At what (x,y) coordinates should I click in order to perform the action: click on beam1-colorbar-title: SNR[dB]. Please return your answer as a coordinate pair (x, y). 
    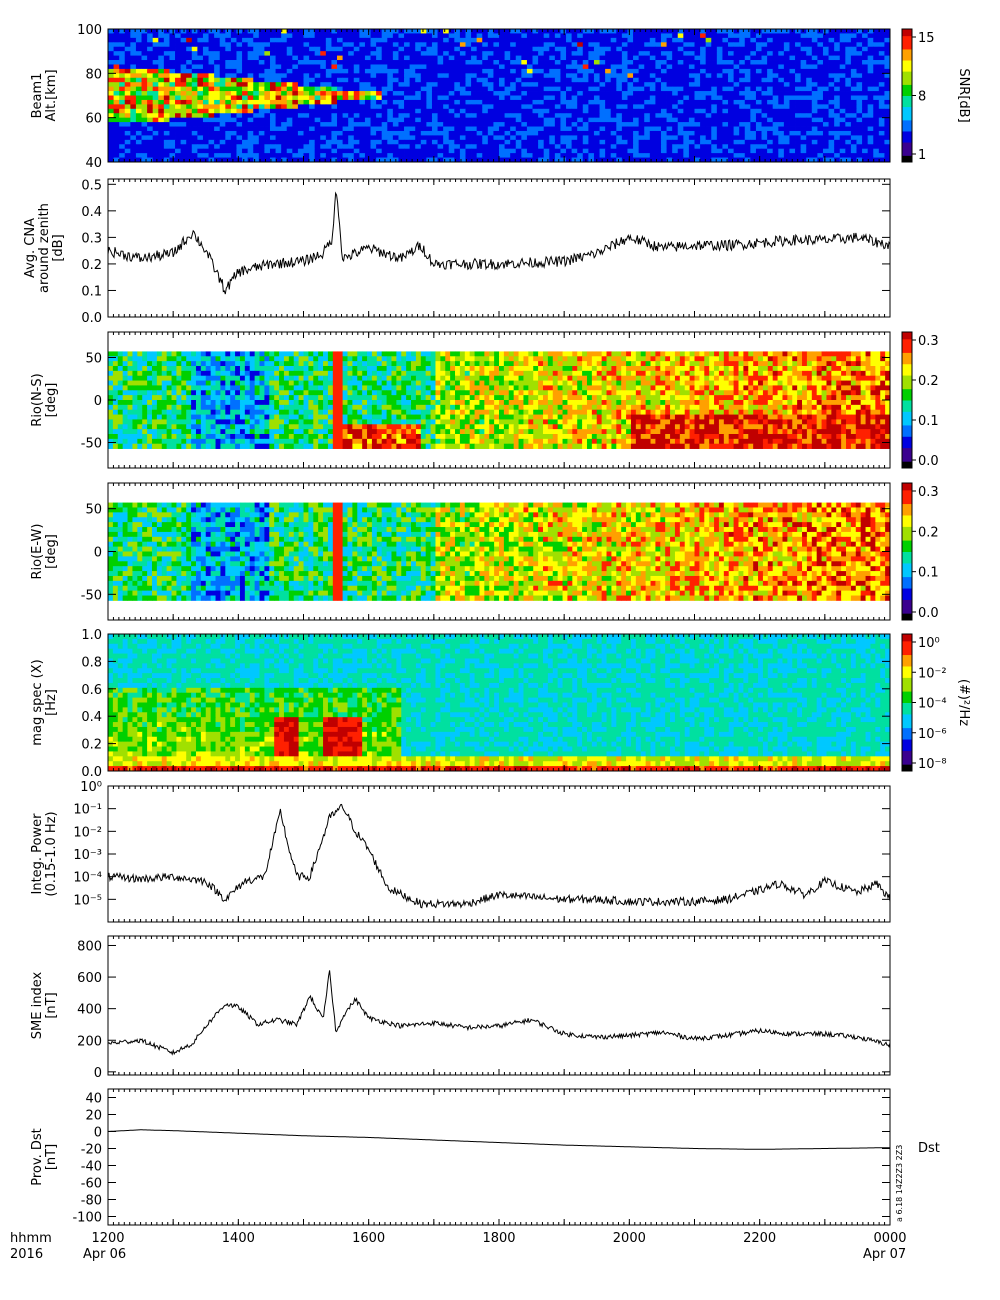
    Looking at the image, I should click on (963, 95).